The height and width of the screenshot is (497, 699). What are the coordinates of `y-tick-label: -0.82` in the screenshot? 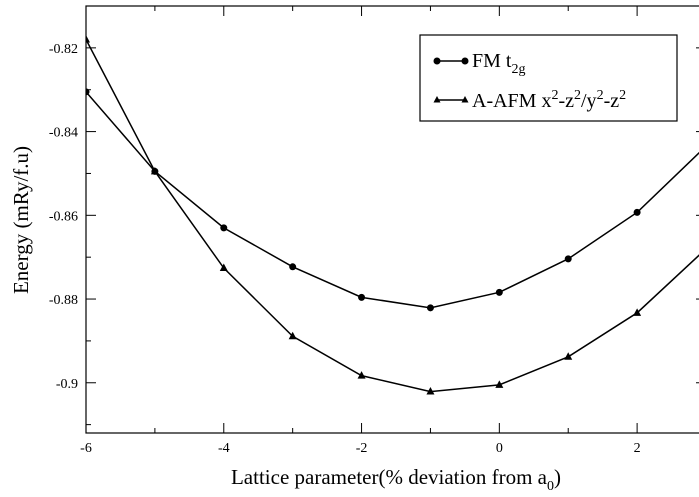 It's located at (63, 49).